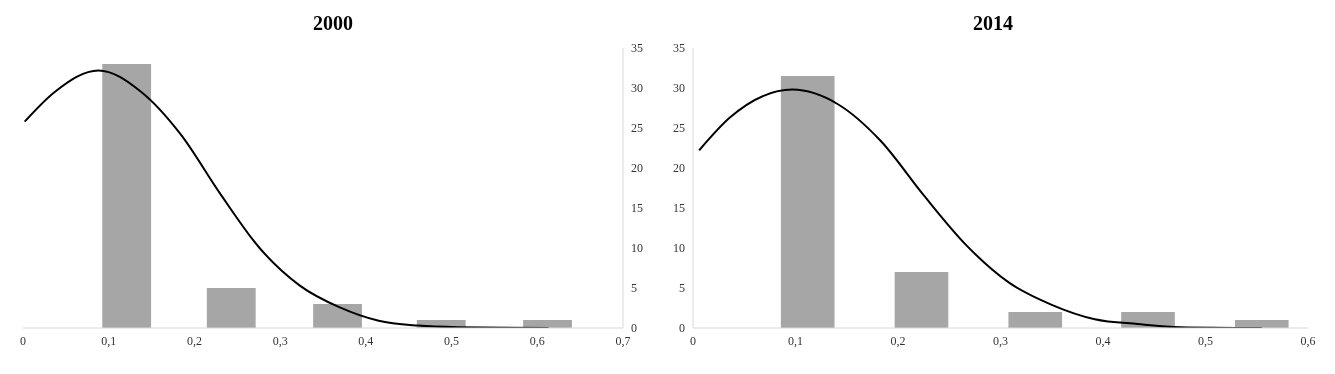  I want to click on x-tick-label: 0,7, so click(623, 340).